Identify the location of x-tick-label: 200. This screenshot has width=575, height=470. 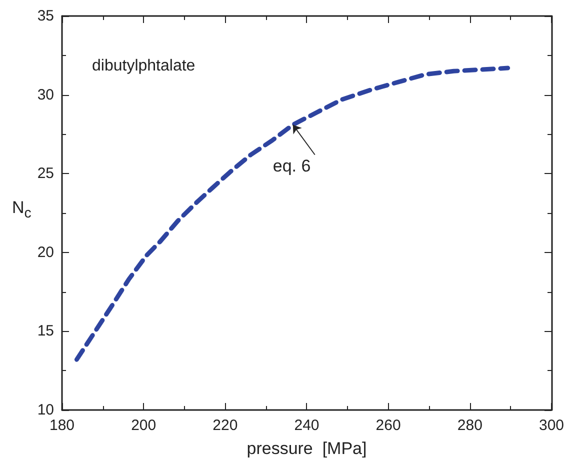
(143, 425).